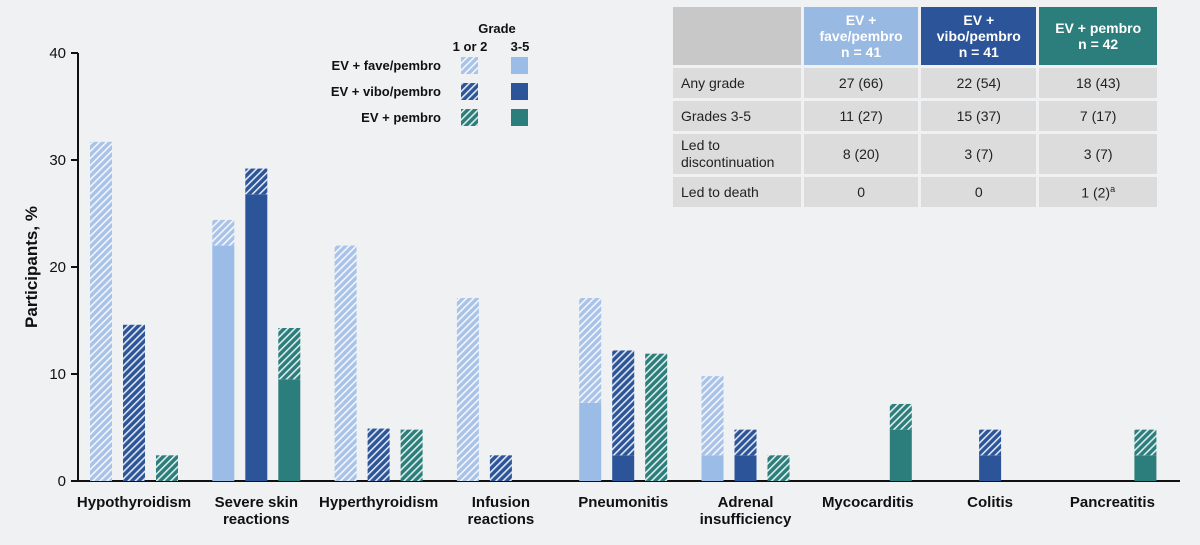 Image resolution: width=1200 pixels, height=545 pixels. What do you see at coordinates (990, 502) in the screenshot?
I see `x-tick-label: Colitis` at bounding box center [990, 502].